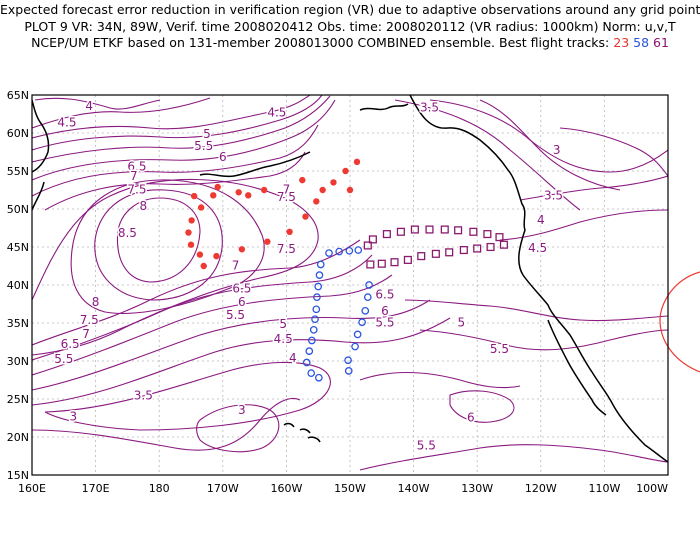 The width and height of the screenshot is (700, 540). What do you see at coordinates (414, 488) in the screenshot?
I see `lon-label: 140W` at bounding box center [414, 488].